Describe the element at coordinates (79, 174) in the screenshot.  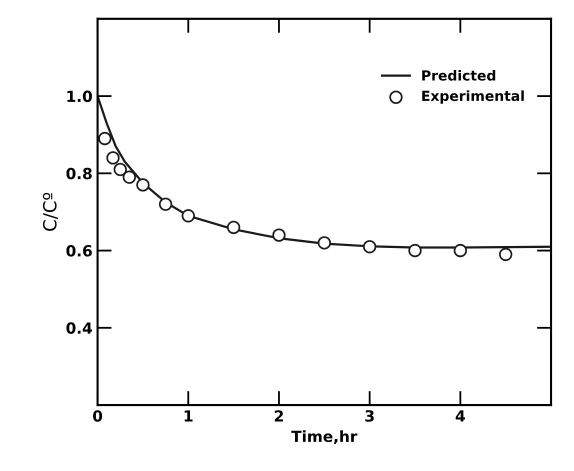
I see `y-tick-label: 0.8` at that location.